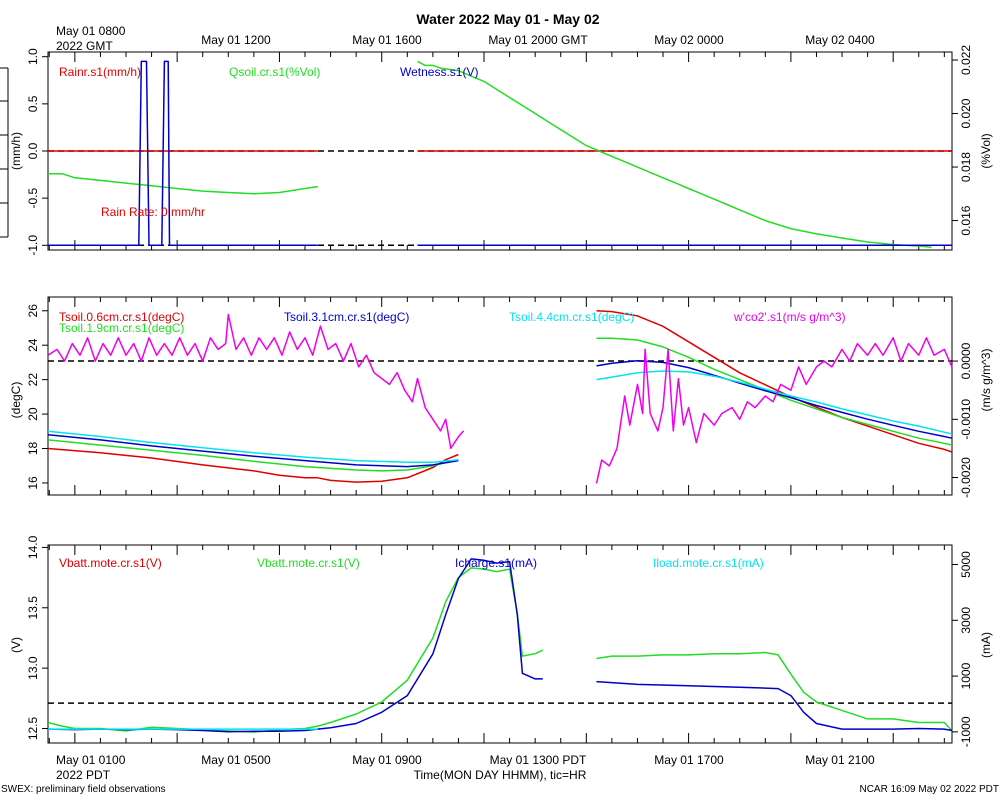 This screenshot has width=1000, height=800. I want to click on bottom-axis-first-label-line1: May 01 0100, so click(91, 760).